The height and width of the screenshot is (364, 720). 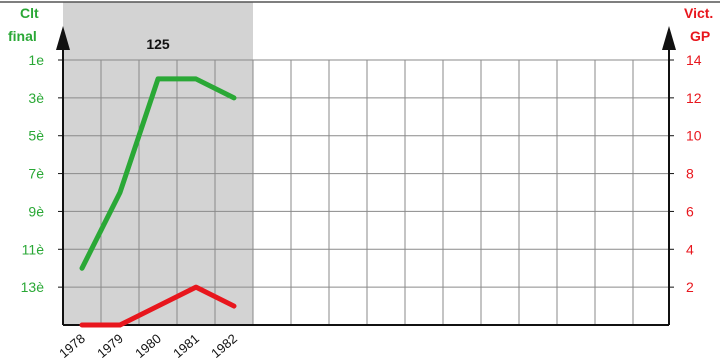 What do you see at coordinates (700, 36) in the screenshot?
I see `right-axis-title-line2: GP` at bounding box center [700, 36].